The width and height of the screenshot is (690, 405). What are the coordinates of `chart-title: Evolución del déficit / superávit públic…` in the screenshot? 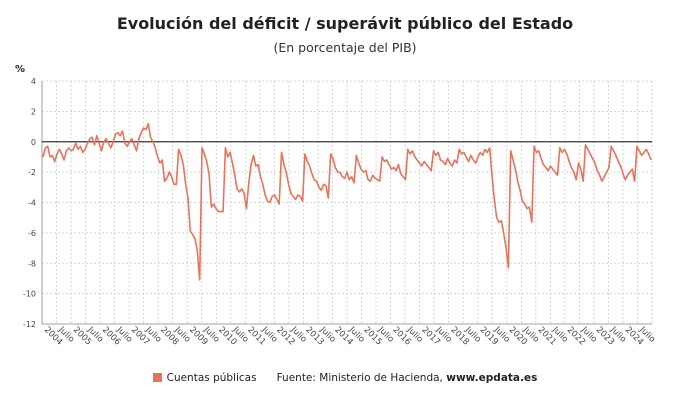 It's located at (345, 23).